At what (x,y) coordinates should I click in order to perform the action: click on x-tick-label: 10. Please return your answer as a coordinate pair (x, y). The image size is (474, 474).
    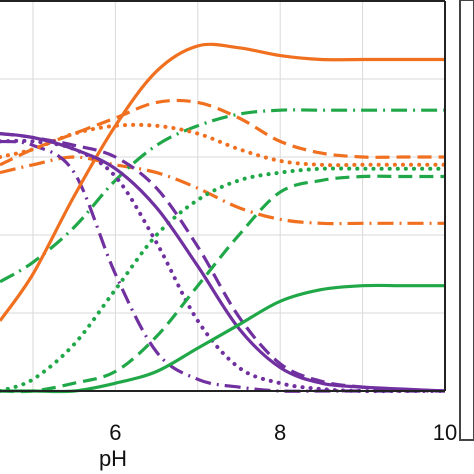
    Looking at the image, I should click on (445, 432).